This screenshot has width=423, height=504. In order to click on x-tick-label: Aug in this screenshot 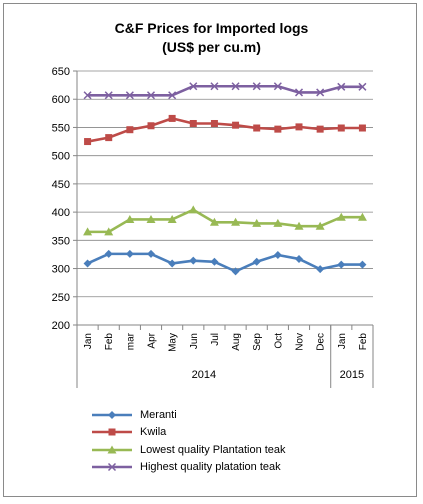, I will do `click(236, 342)`.